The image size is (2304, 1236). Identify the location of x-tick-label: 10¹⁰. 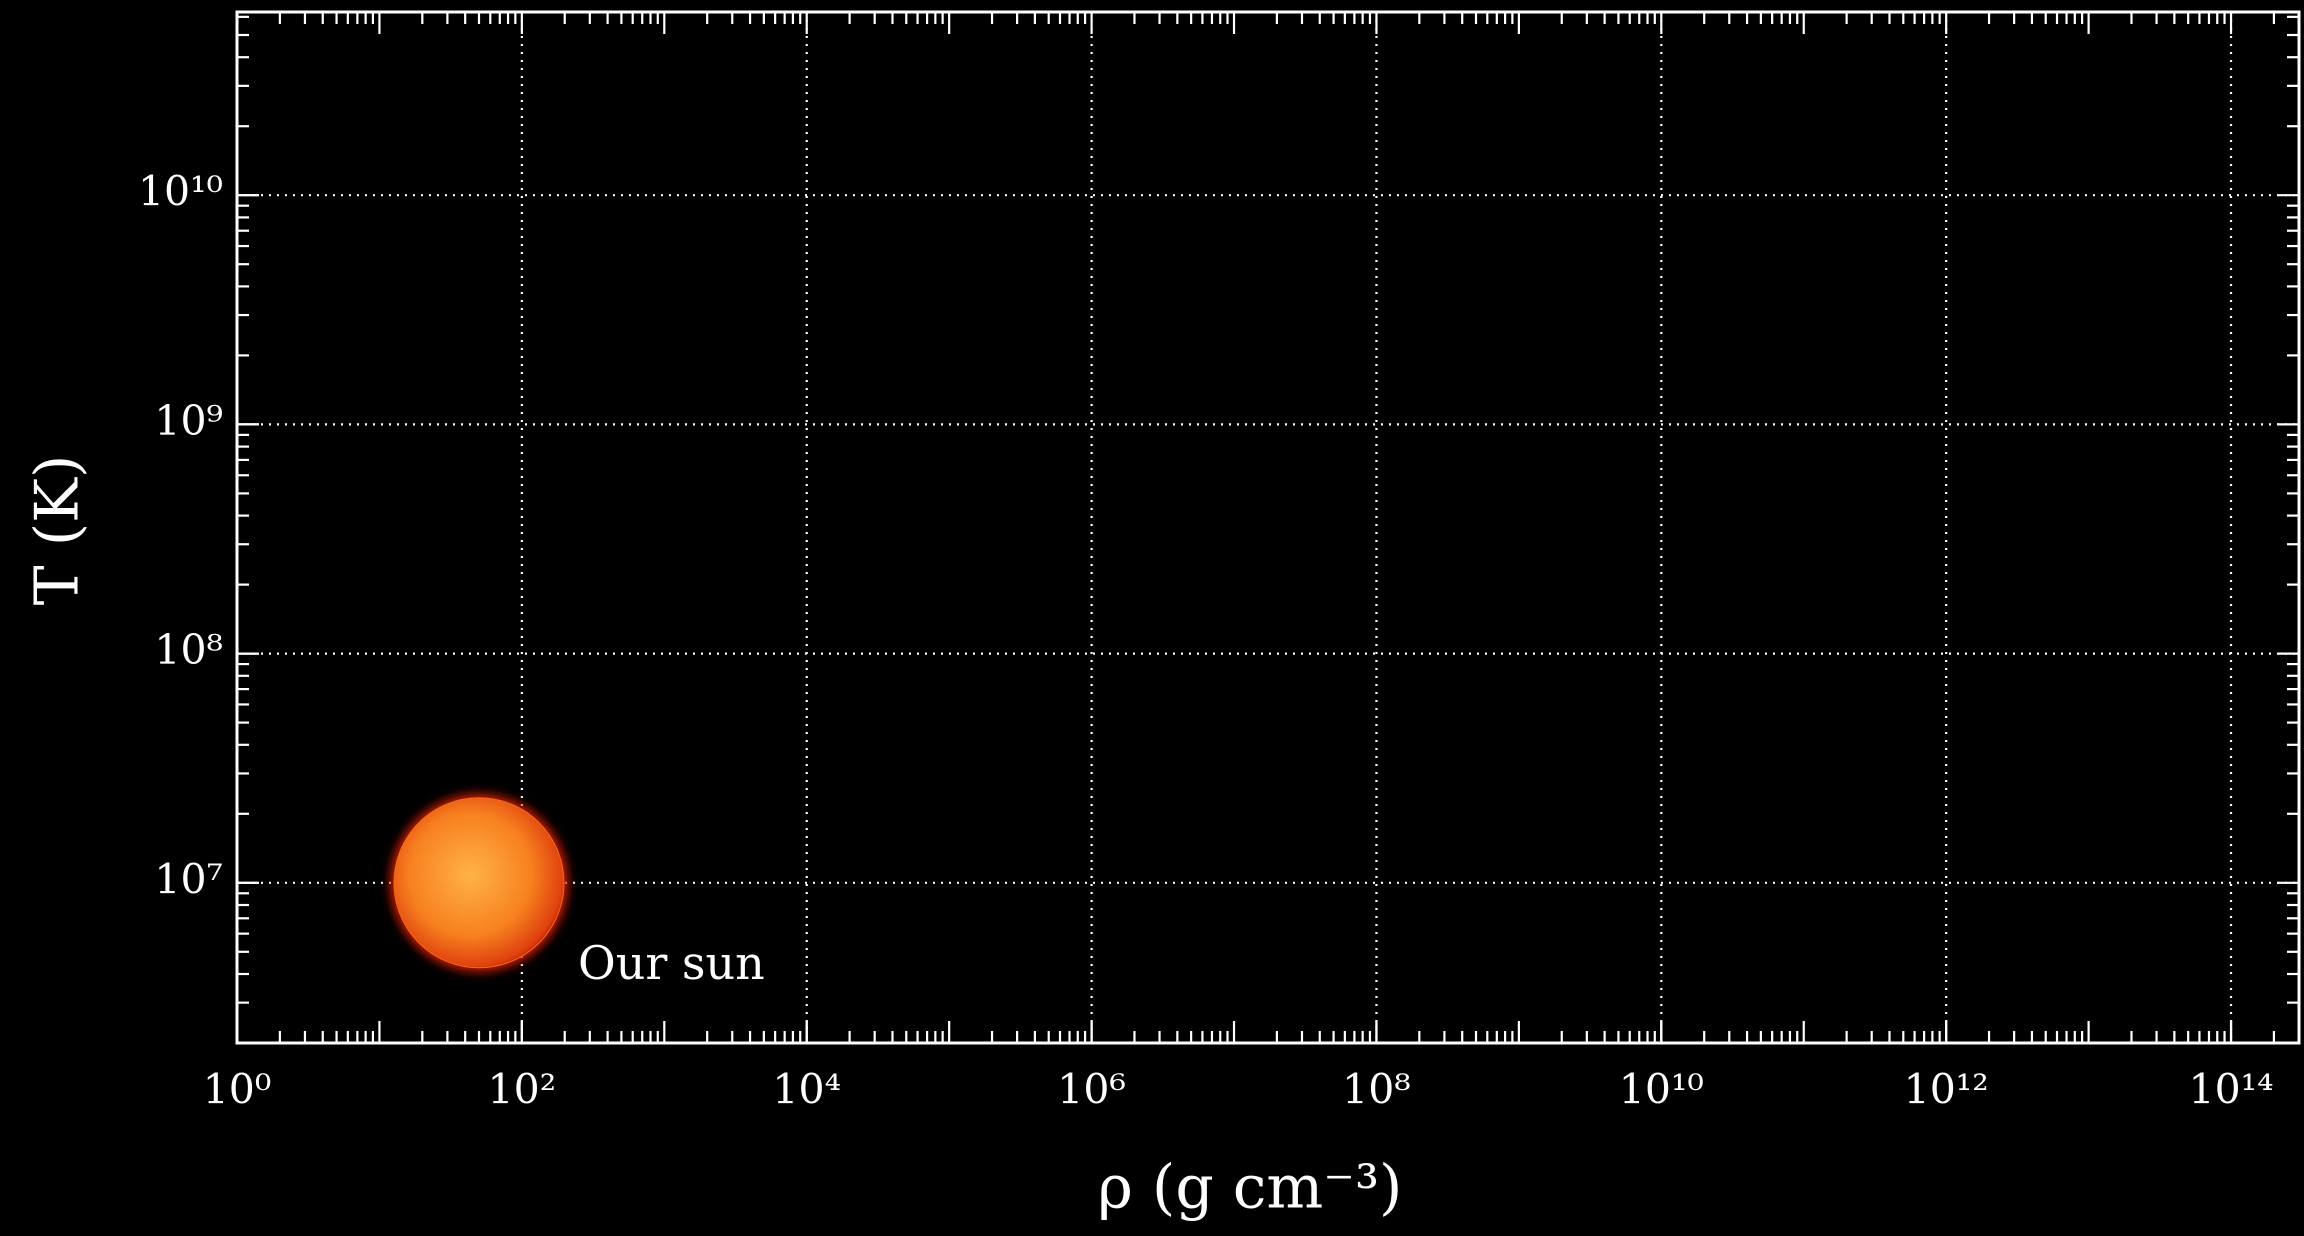
(1661, 1090).